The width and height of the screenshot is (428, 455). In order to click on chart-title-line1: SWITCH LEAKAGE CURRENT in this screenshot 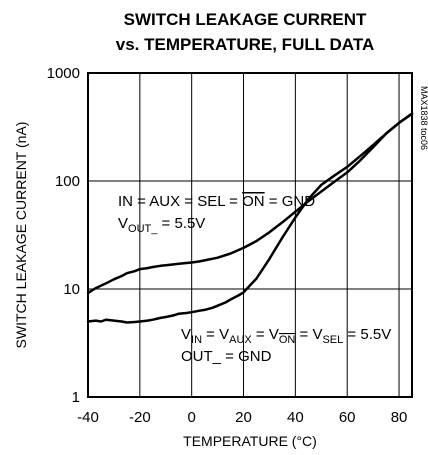, I will do `click(245, 19)`.